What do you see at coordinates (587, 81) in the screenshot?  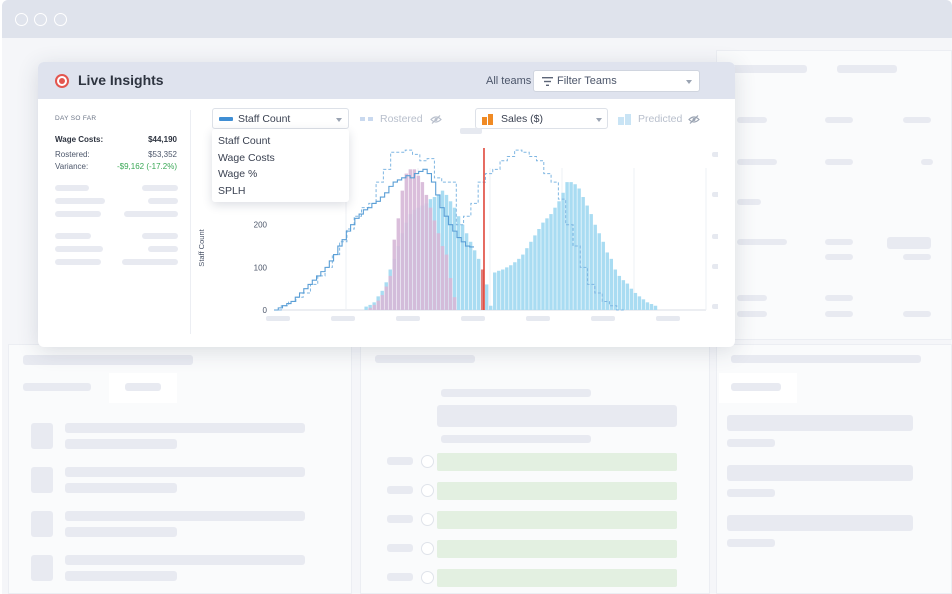 I see `filter-teams-placeholder: Filter Teams` at bounding box center [587, 81].